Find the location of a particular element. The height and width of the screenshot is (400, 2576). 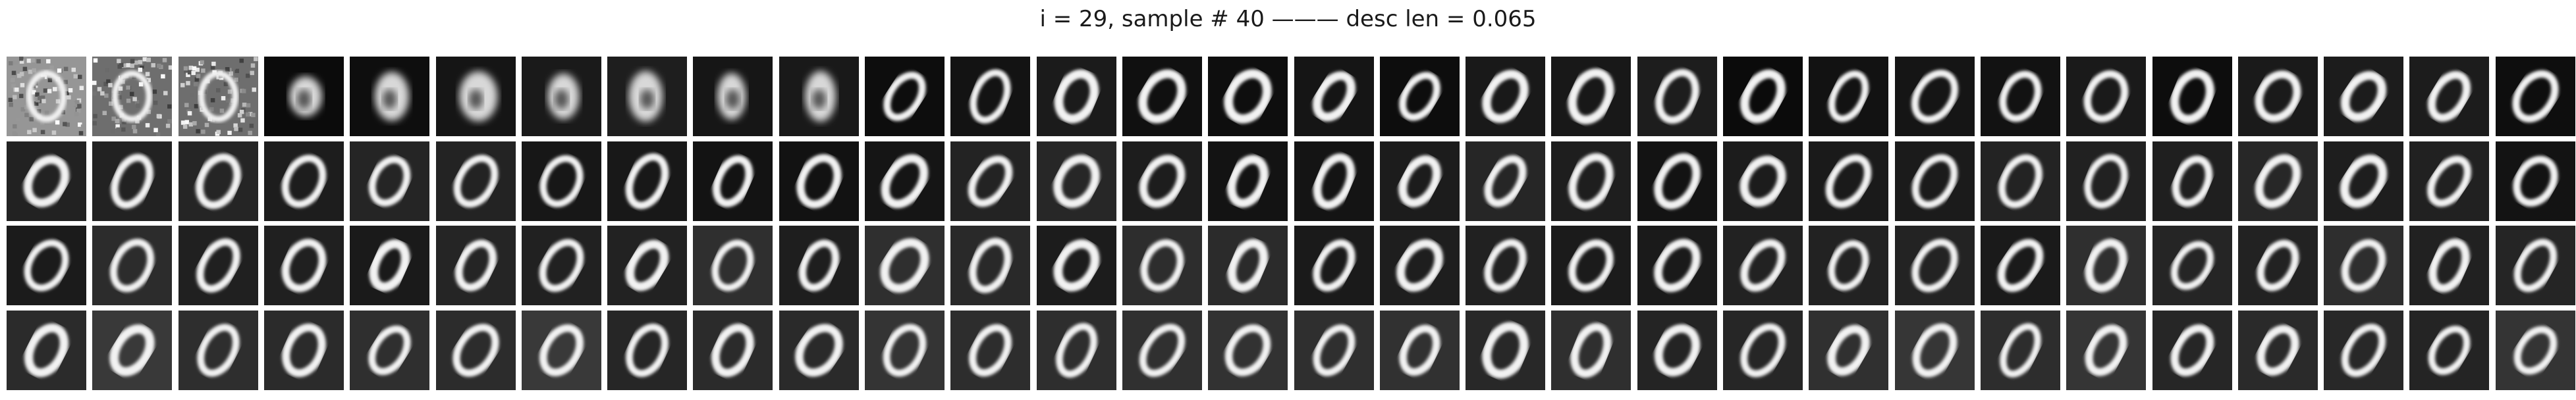

grid-image-noisy-light is located at coordinates (132, 97).